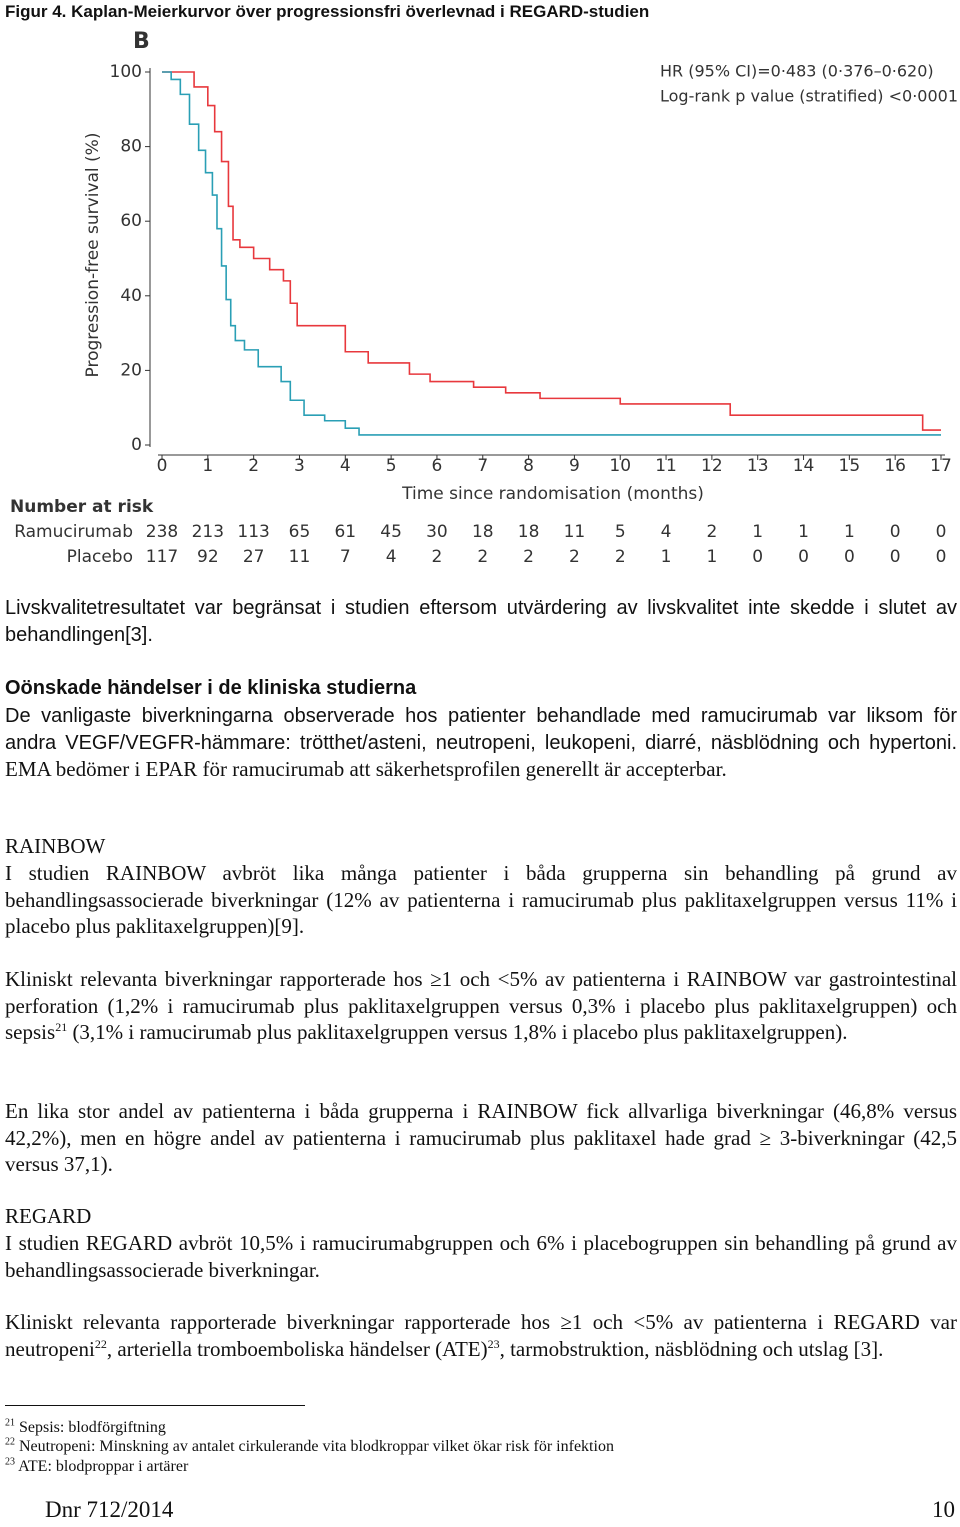  I want to click on risk-count: 45, so click(391, 532).